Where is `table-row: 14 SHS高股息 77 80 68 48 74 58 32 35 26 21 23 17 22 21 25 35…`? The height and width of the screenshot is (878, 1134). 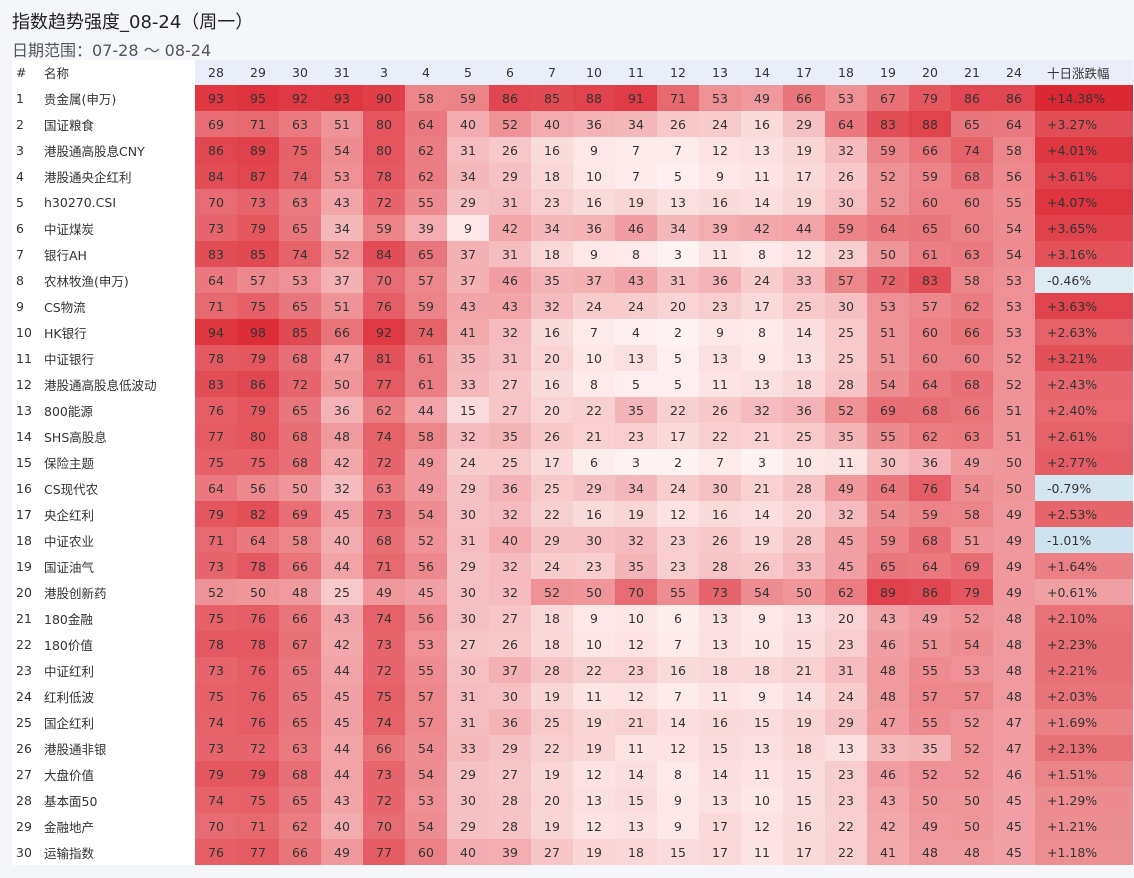 table-row: 14 SHS高股息 77 80 68 48 74 58 32 35 26 21 23 17 22 21 25 35… is located at coordinates (572, 436).